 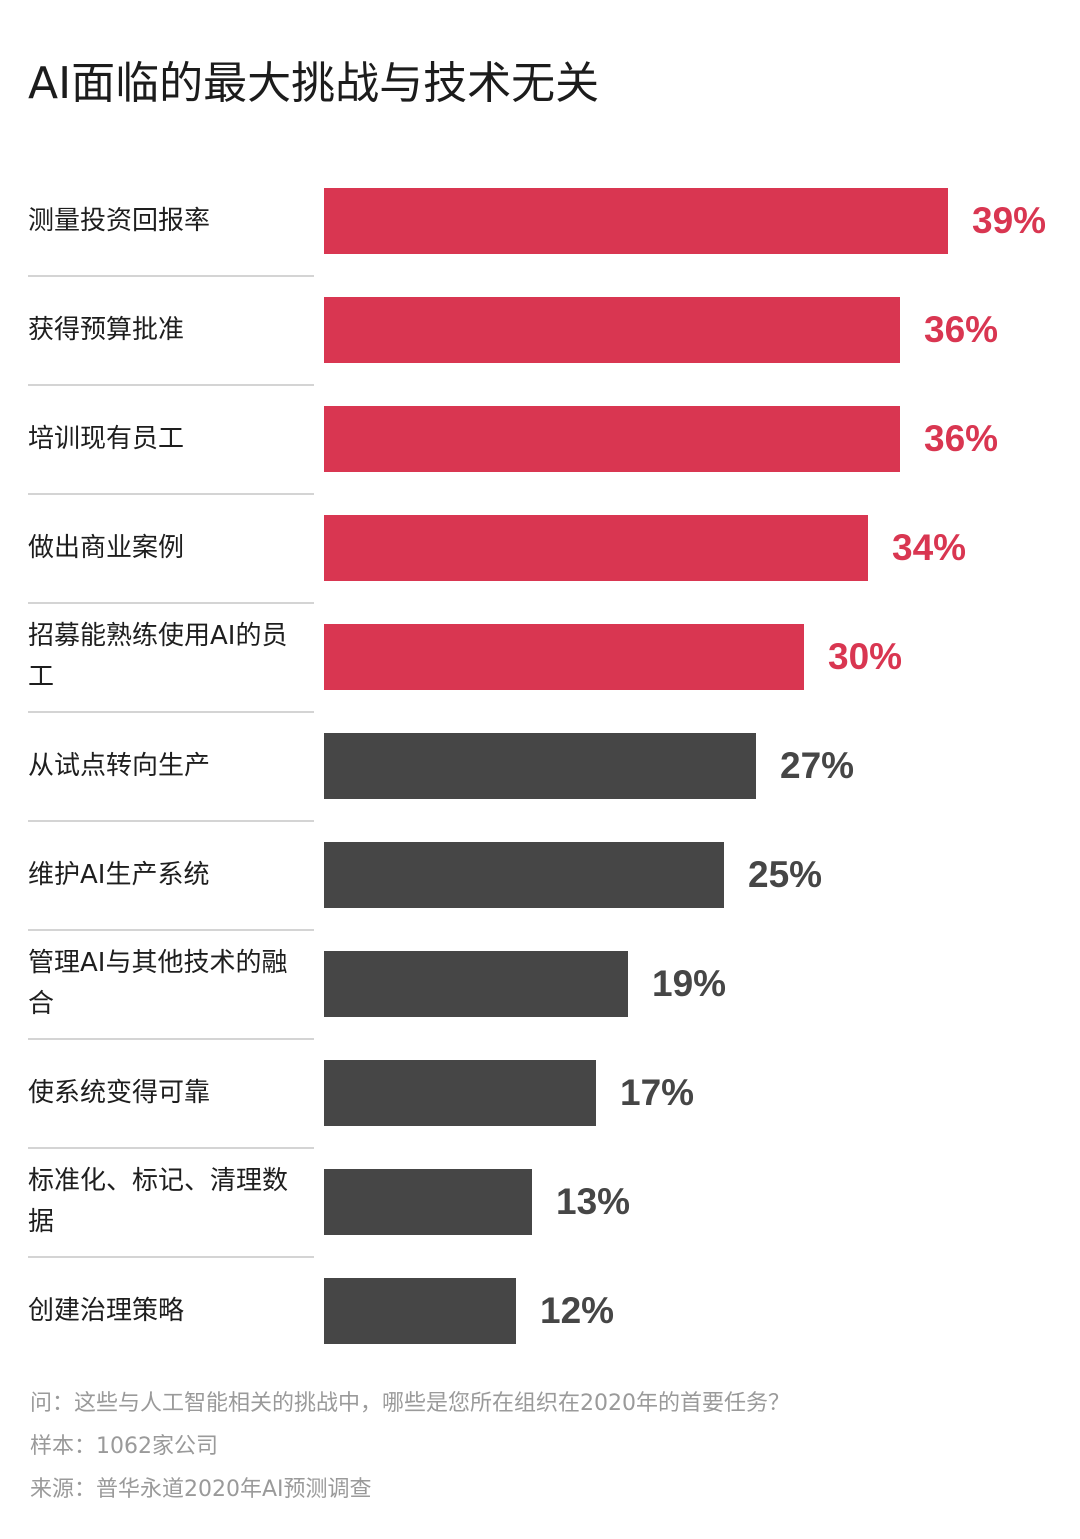 I want to click on value-label: 19%, so click(x=689, y=983).